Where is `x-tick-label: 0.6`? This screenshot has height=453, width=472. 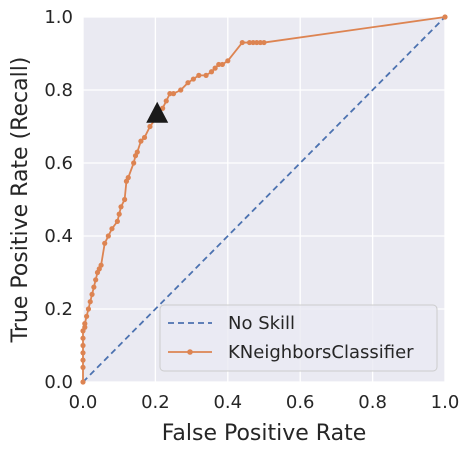 x-tick-label: 0.6 is located at coordinates (300, 402).